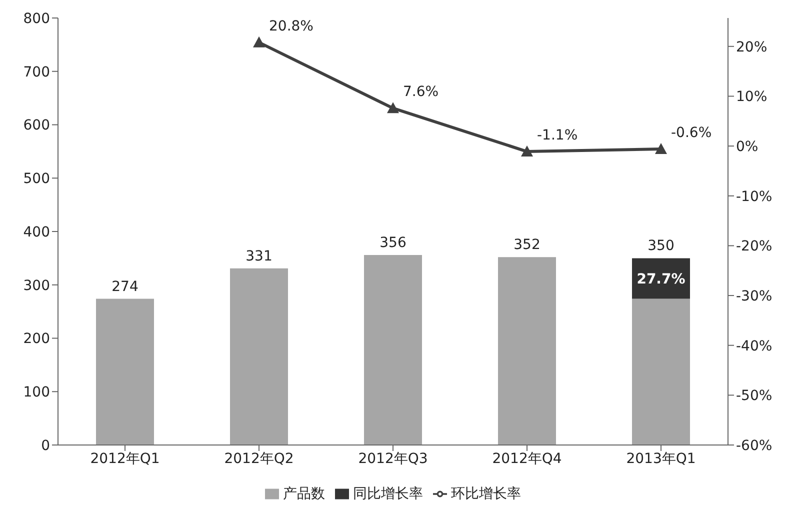  Describe the element at coordinates (486, 494) in the screenshot. I see `legend-label: 环比增长率` at that location.